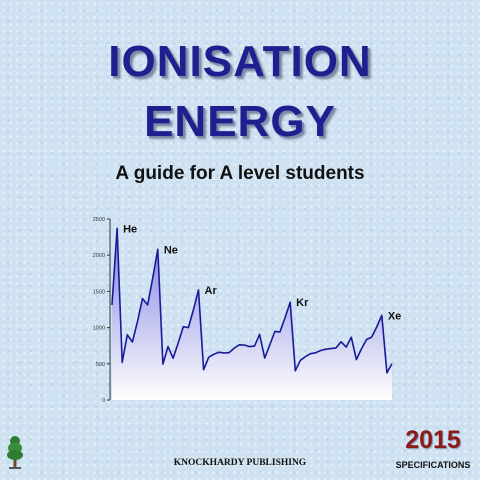  I want to click on element-label-ar: Ar, so click(211, 291).